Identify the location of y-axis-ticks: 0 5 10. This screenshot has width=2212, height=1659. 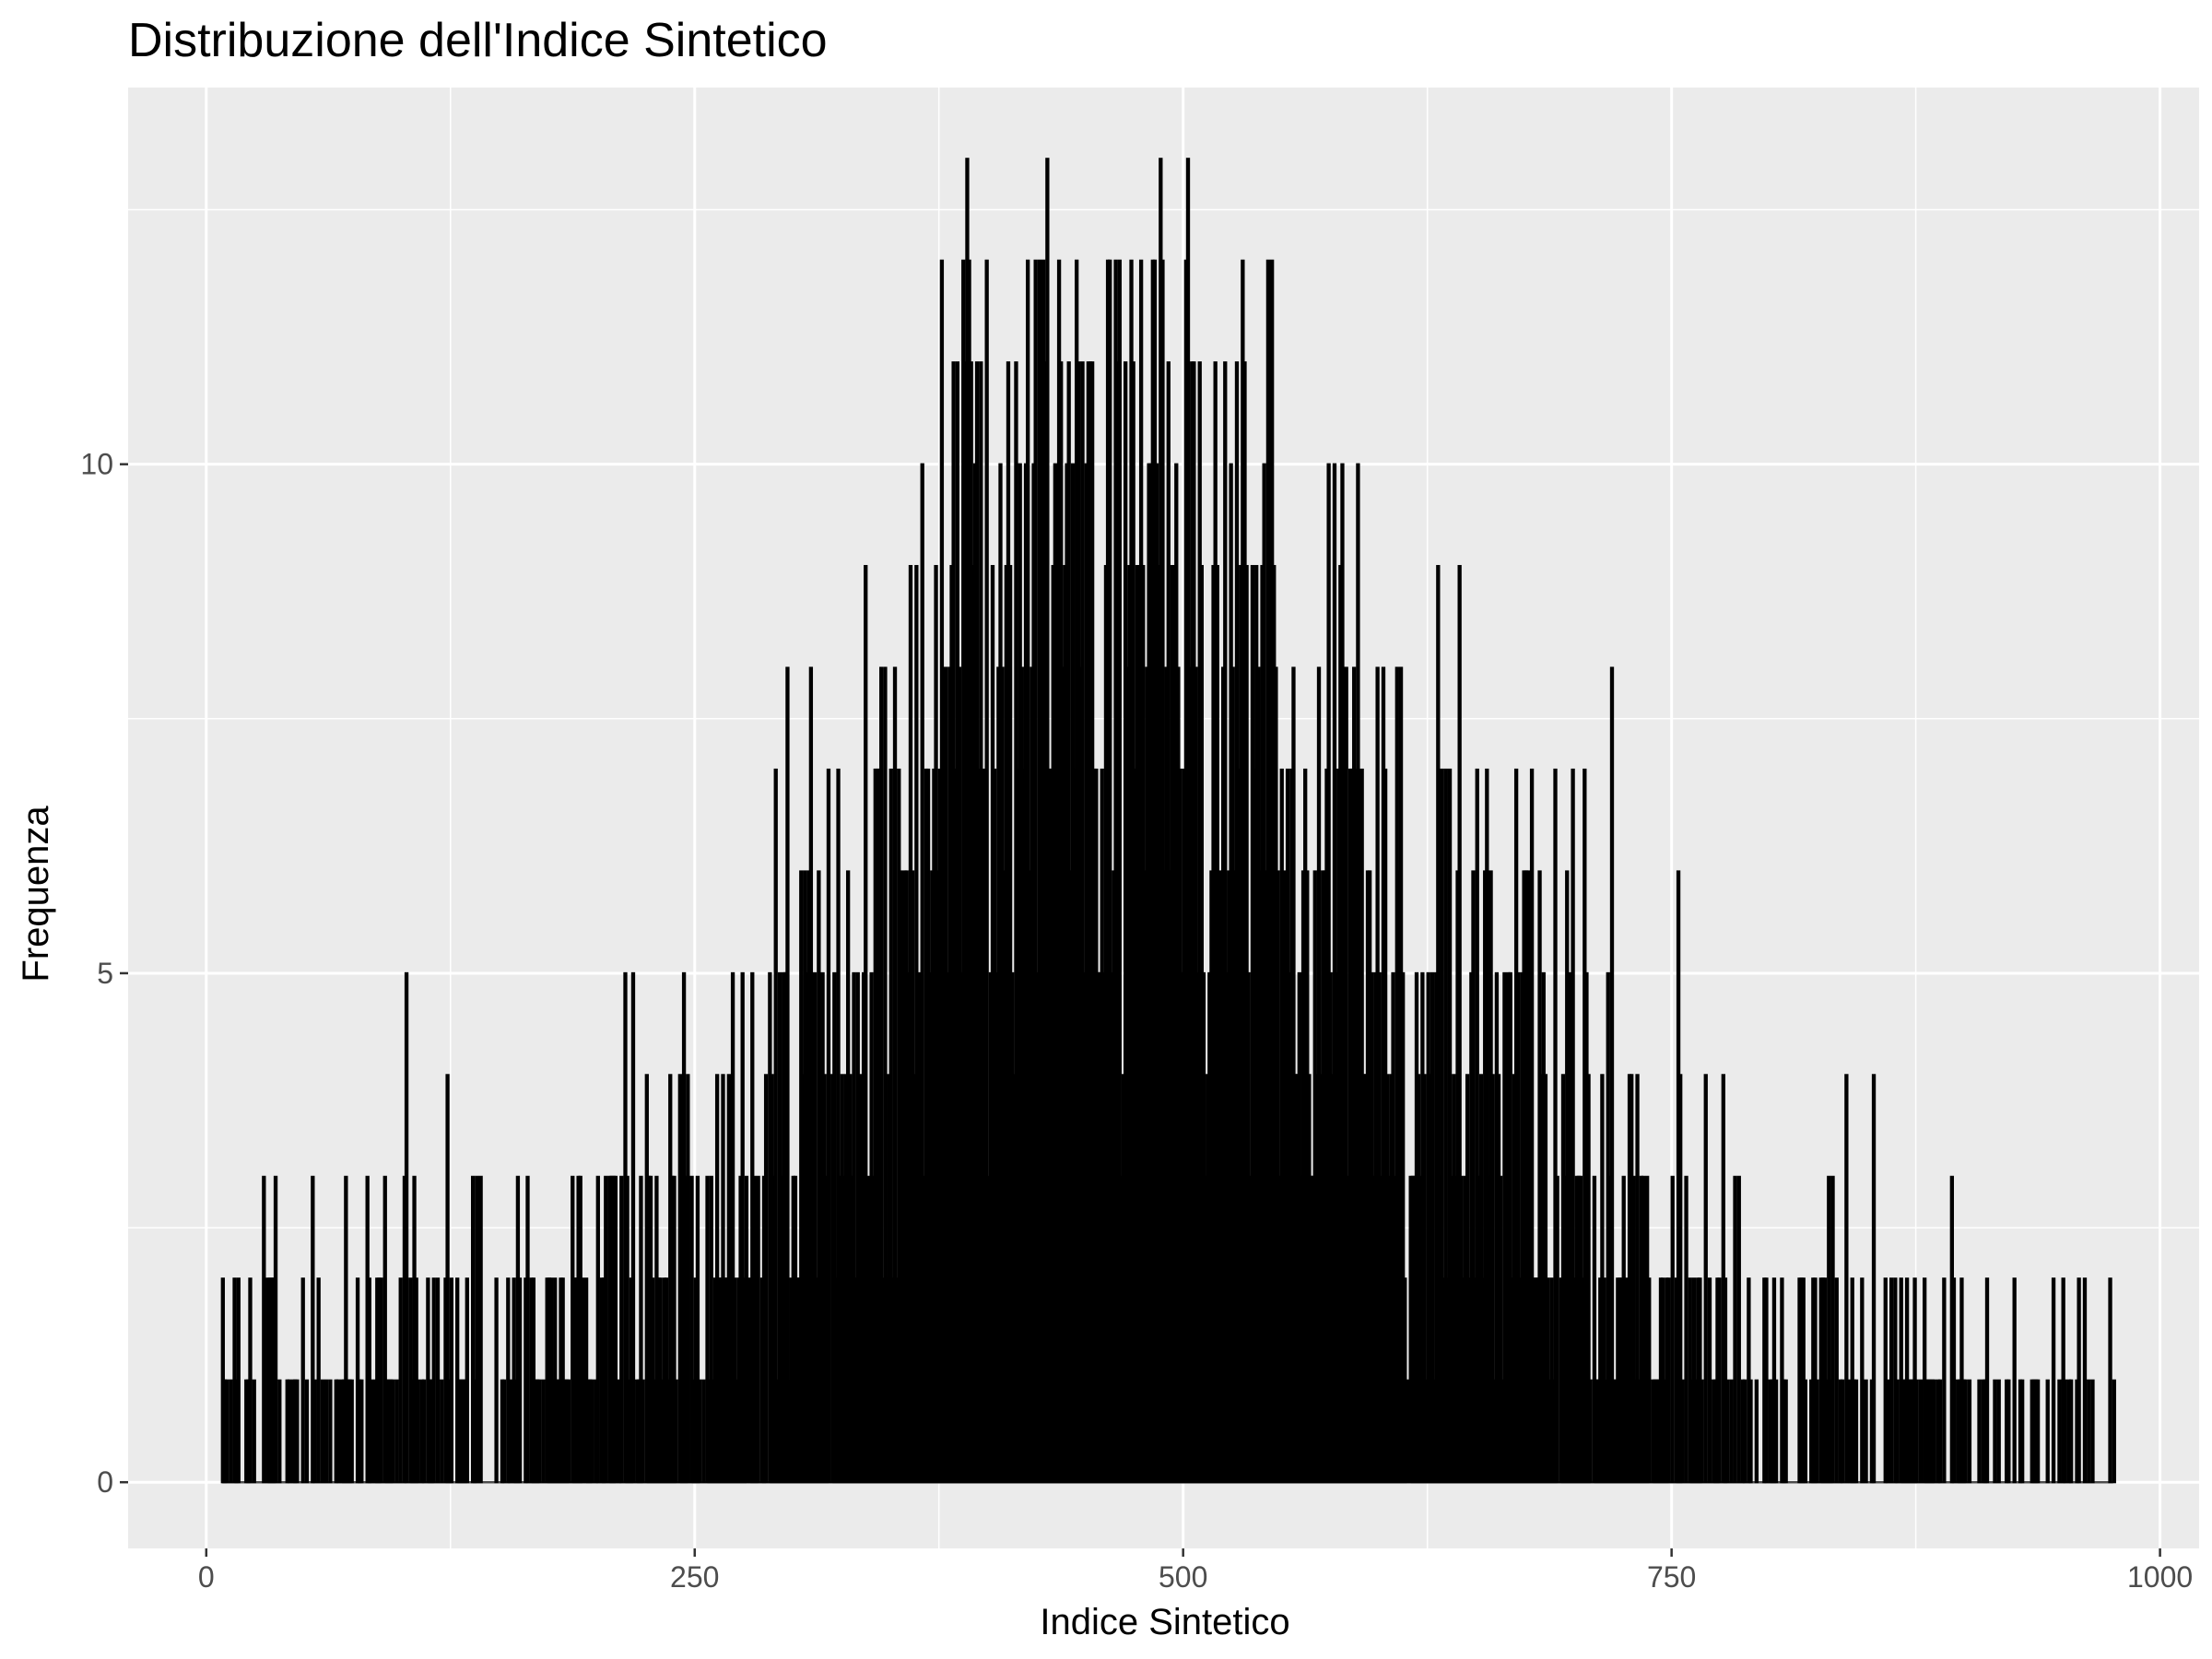
(104, 973).